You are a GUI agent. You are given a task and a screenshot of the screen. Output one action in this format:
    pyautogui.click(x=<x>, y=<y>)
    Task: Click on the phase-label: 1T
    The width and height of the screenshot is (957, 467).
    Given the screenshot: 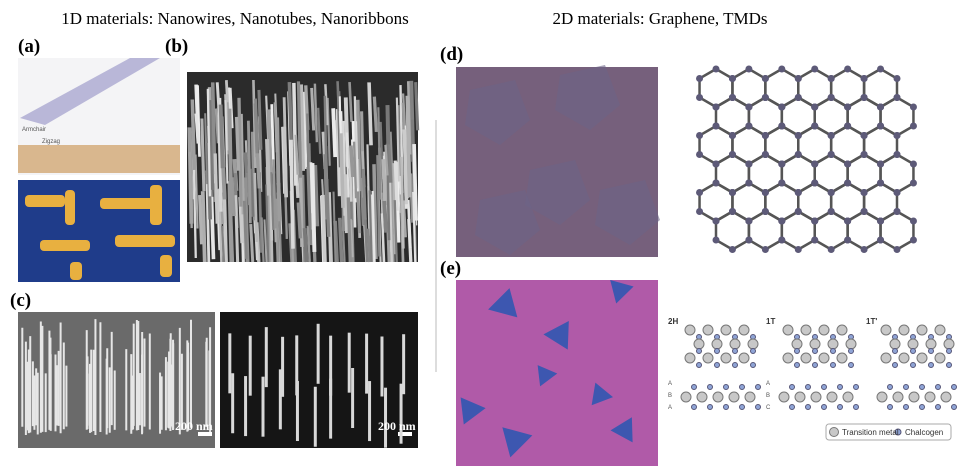 What is the action you would take?
    pyautogui.click(x=770, y=321)
    